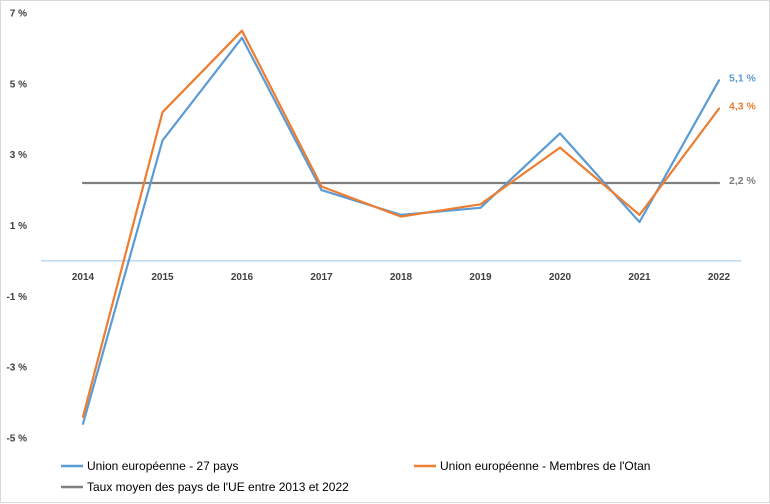 This screenshot has width=770, height=504. What do you see at coordinates (743, 107) in the screenshot?
I see `data-label-2: 4,3 %` at bounding box center [743, 107].